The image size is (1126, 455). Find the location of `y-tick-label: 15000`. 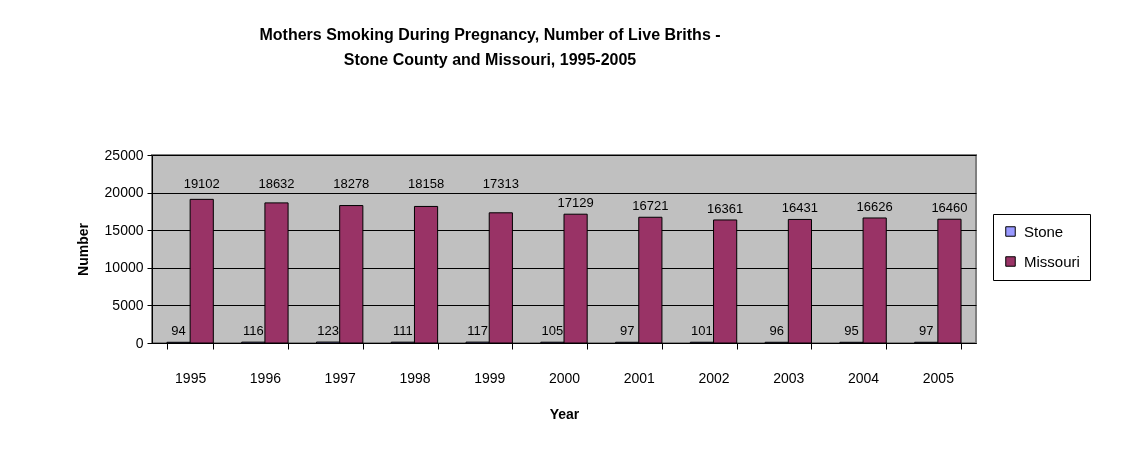

y-tick-label: 15000 is located at coordinates (124, 229).